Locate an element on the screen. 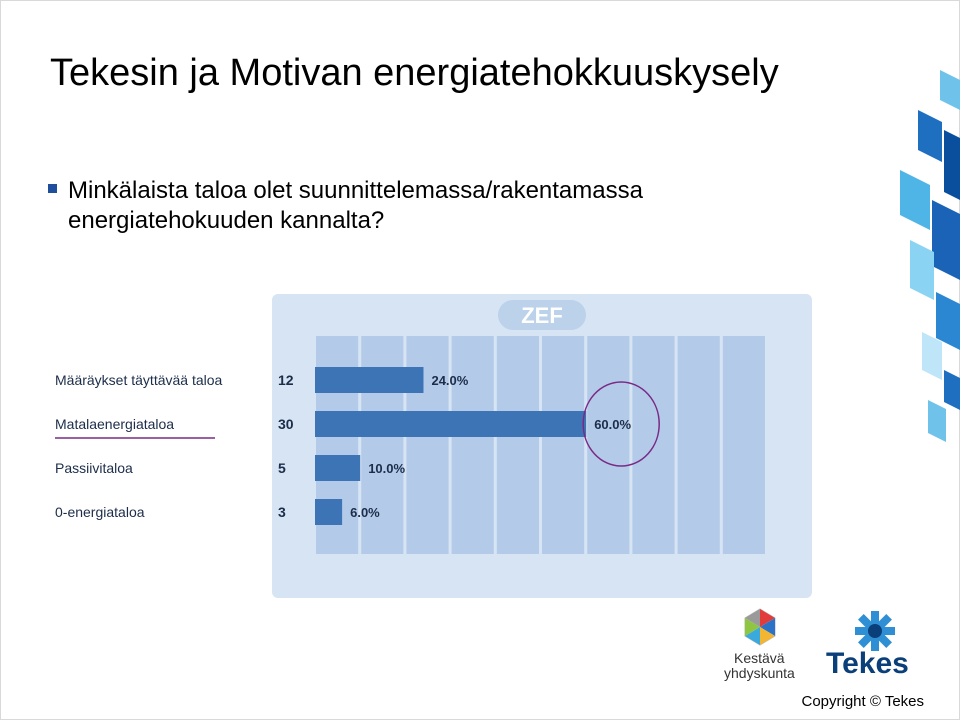  logos-graphic is located at coordinates (819, 629).